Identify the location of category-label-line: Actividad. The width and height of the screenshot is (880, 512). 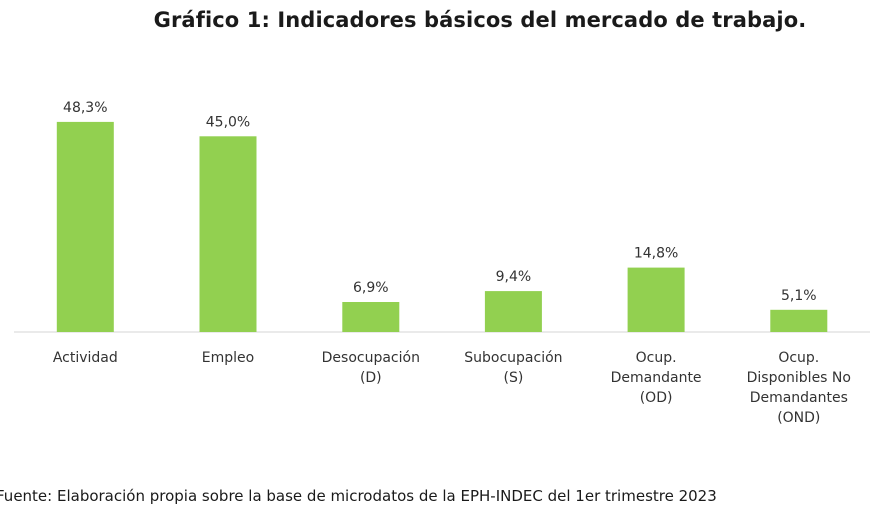
(85, 358).